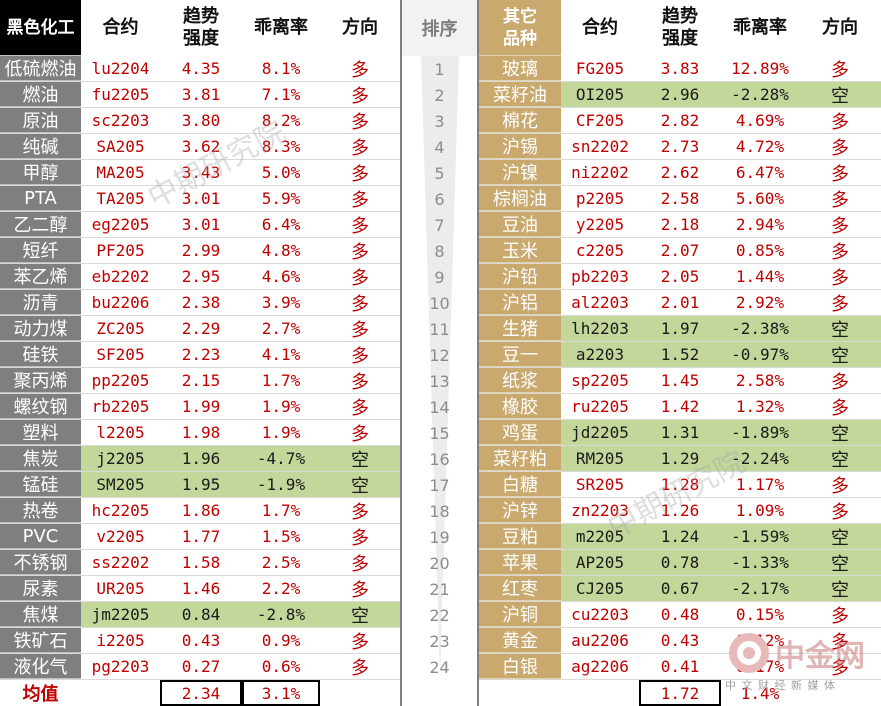 The image size is (881, 706). I want to click on trend-strength: 2.05, so click(680, 276).